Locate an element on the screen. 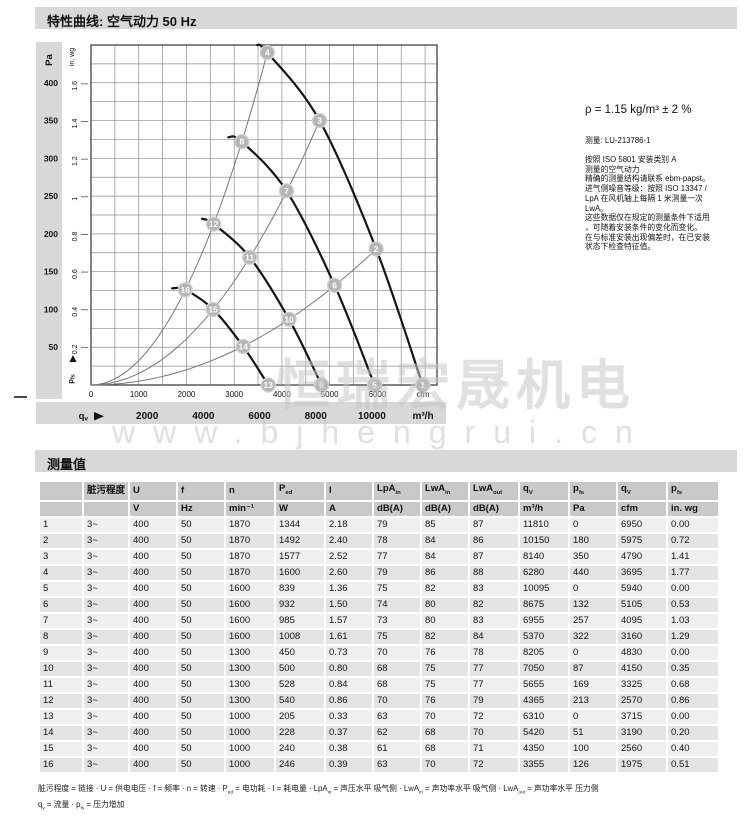  table-cell: 5105 is located at coordinates (642, 604).